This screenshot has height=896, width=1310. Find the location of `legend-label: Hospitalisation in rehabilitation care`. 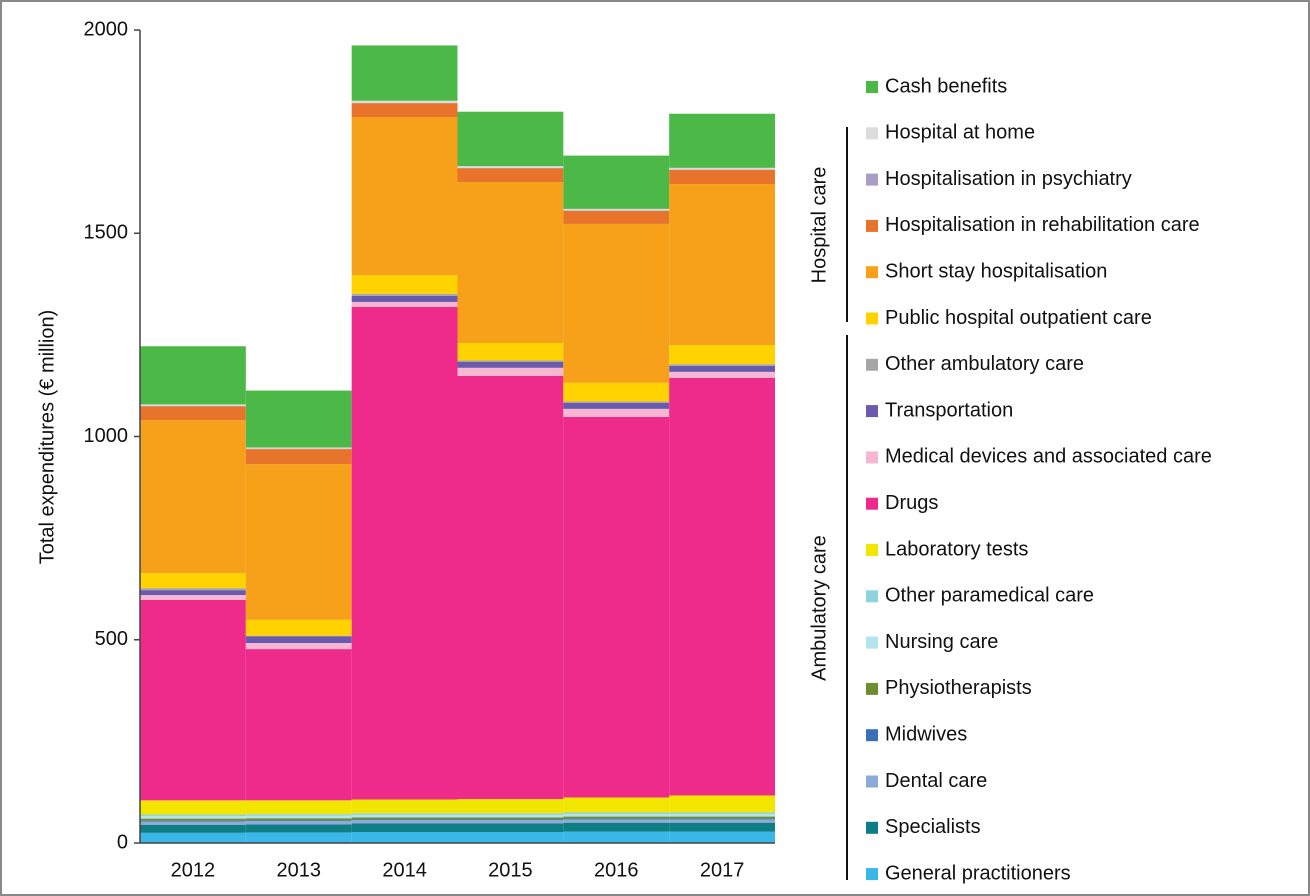

legend-label: Hospitalisation in rehabilitation care is located at coordinates (1042, 225).